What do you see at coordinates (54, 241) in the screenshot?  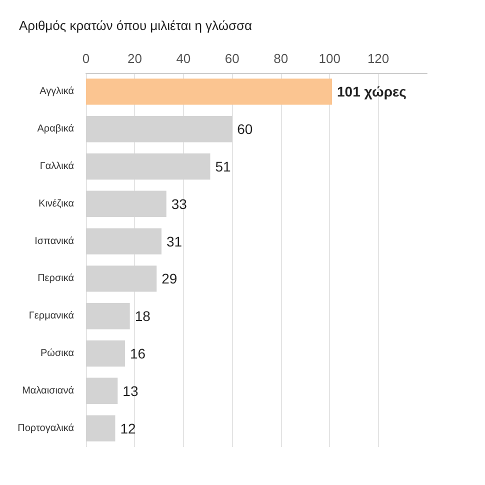 I see `y-tick-label: Ισπανικά` at bounding box center [54, 241].